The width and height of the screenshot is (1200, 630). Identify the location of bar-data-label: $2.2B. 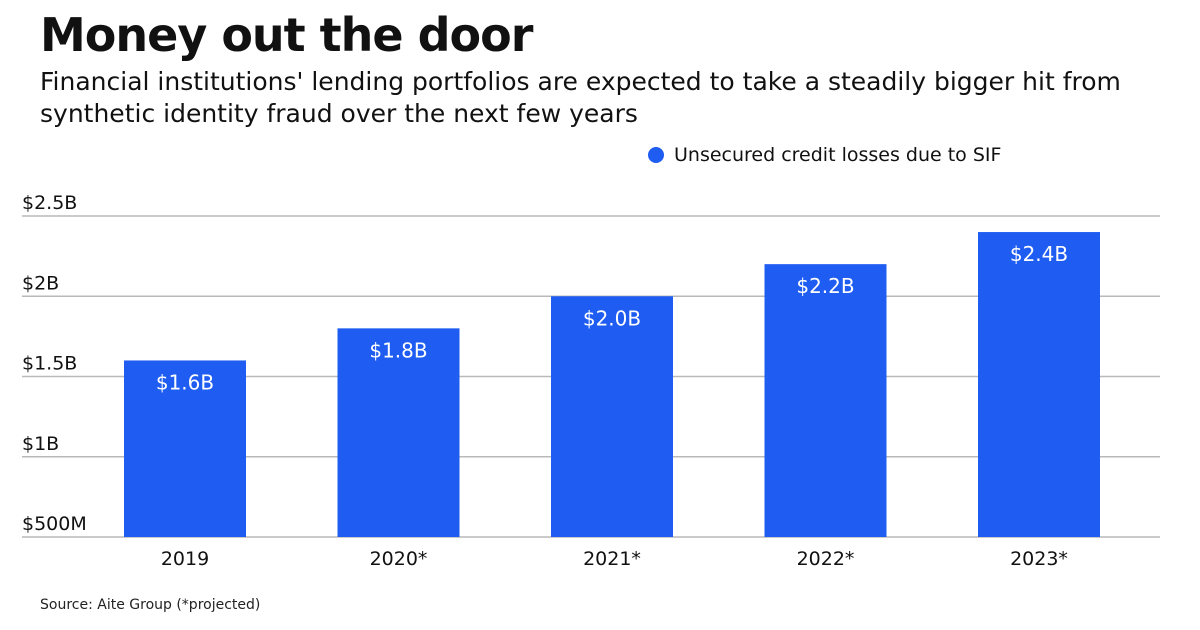
(825, 286).